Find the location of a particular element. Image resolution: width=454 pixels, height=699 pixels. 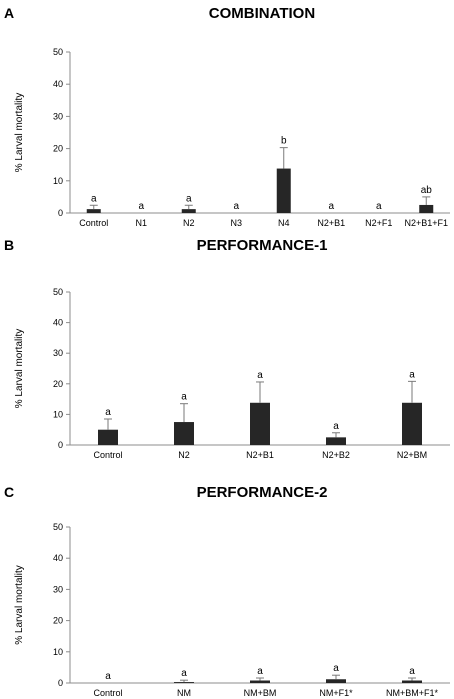

panel-letter: A is located at coordinates (9, 13).